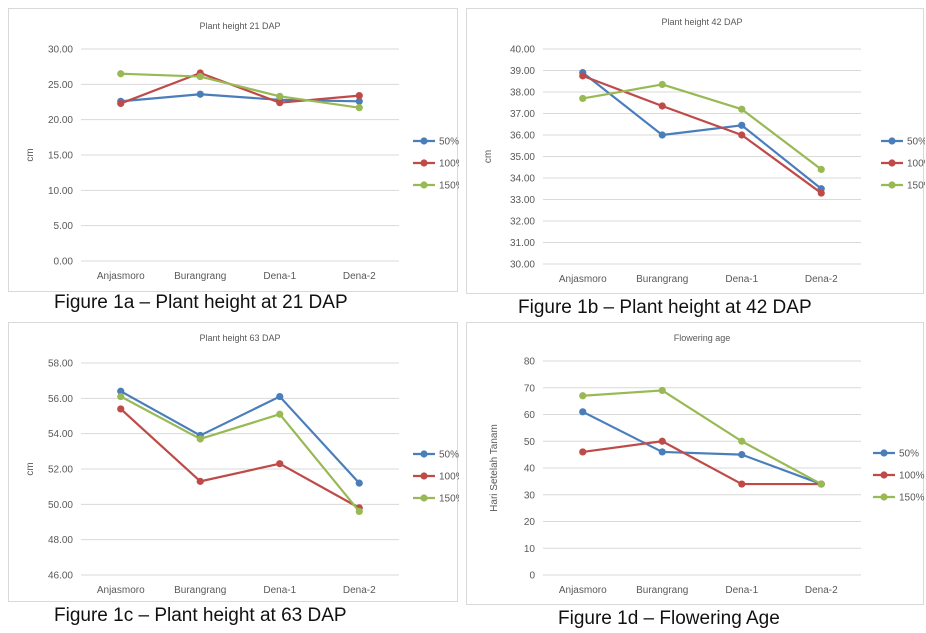  What do you see at coordinates (669, 618) in the screenshot?
I see `caption-1d: Figure 1d – Flowering Age` at bounding box center [669, 618].